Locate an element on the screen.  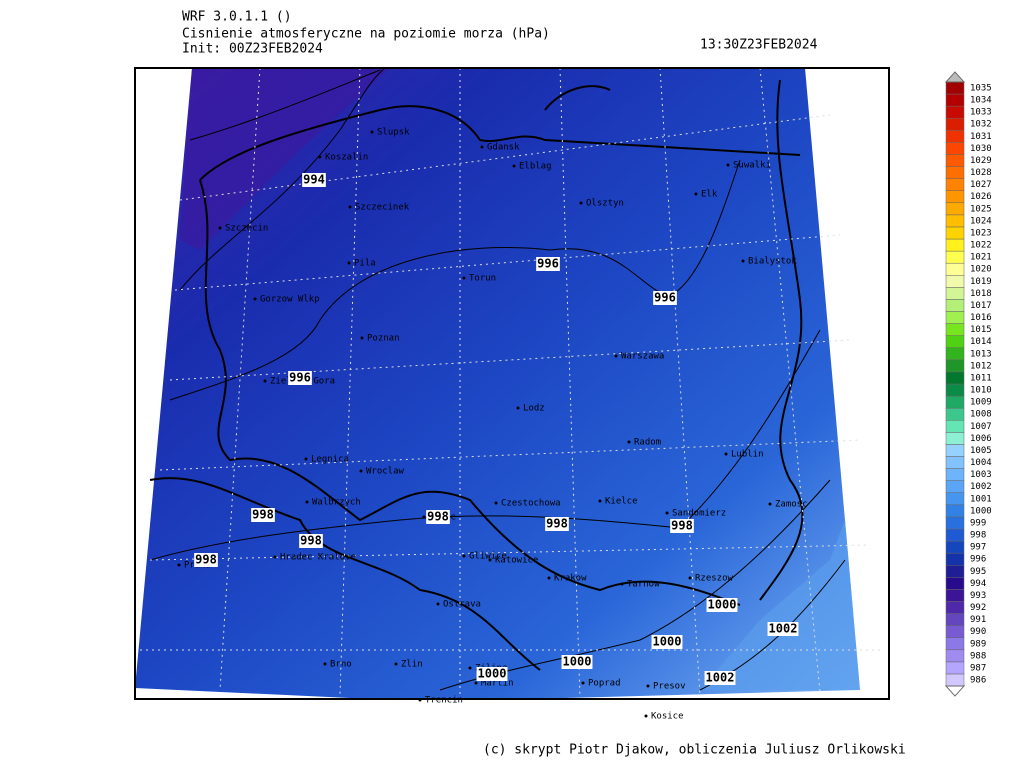
city-label: Pila is located at coordinates (365, 264).